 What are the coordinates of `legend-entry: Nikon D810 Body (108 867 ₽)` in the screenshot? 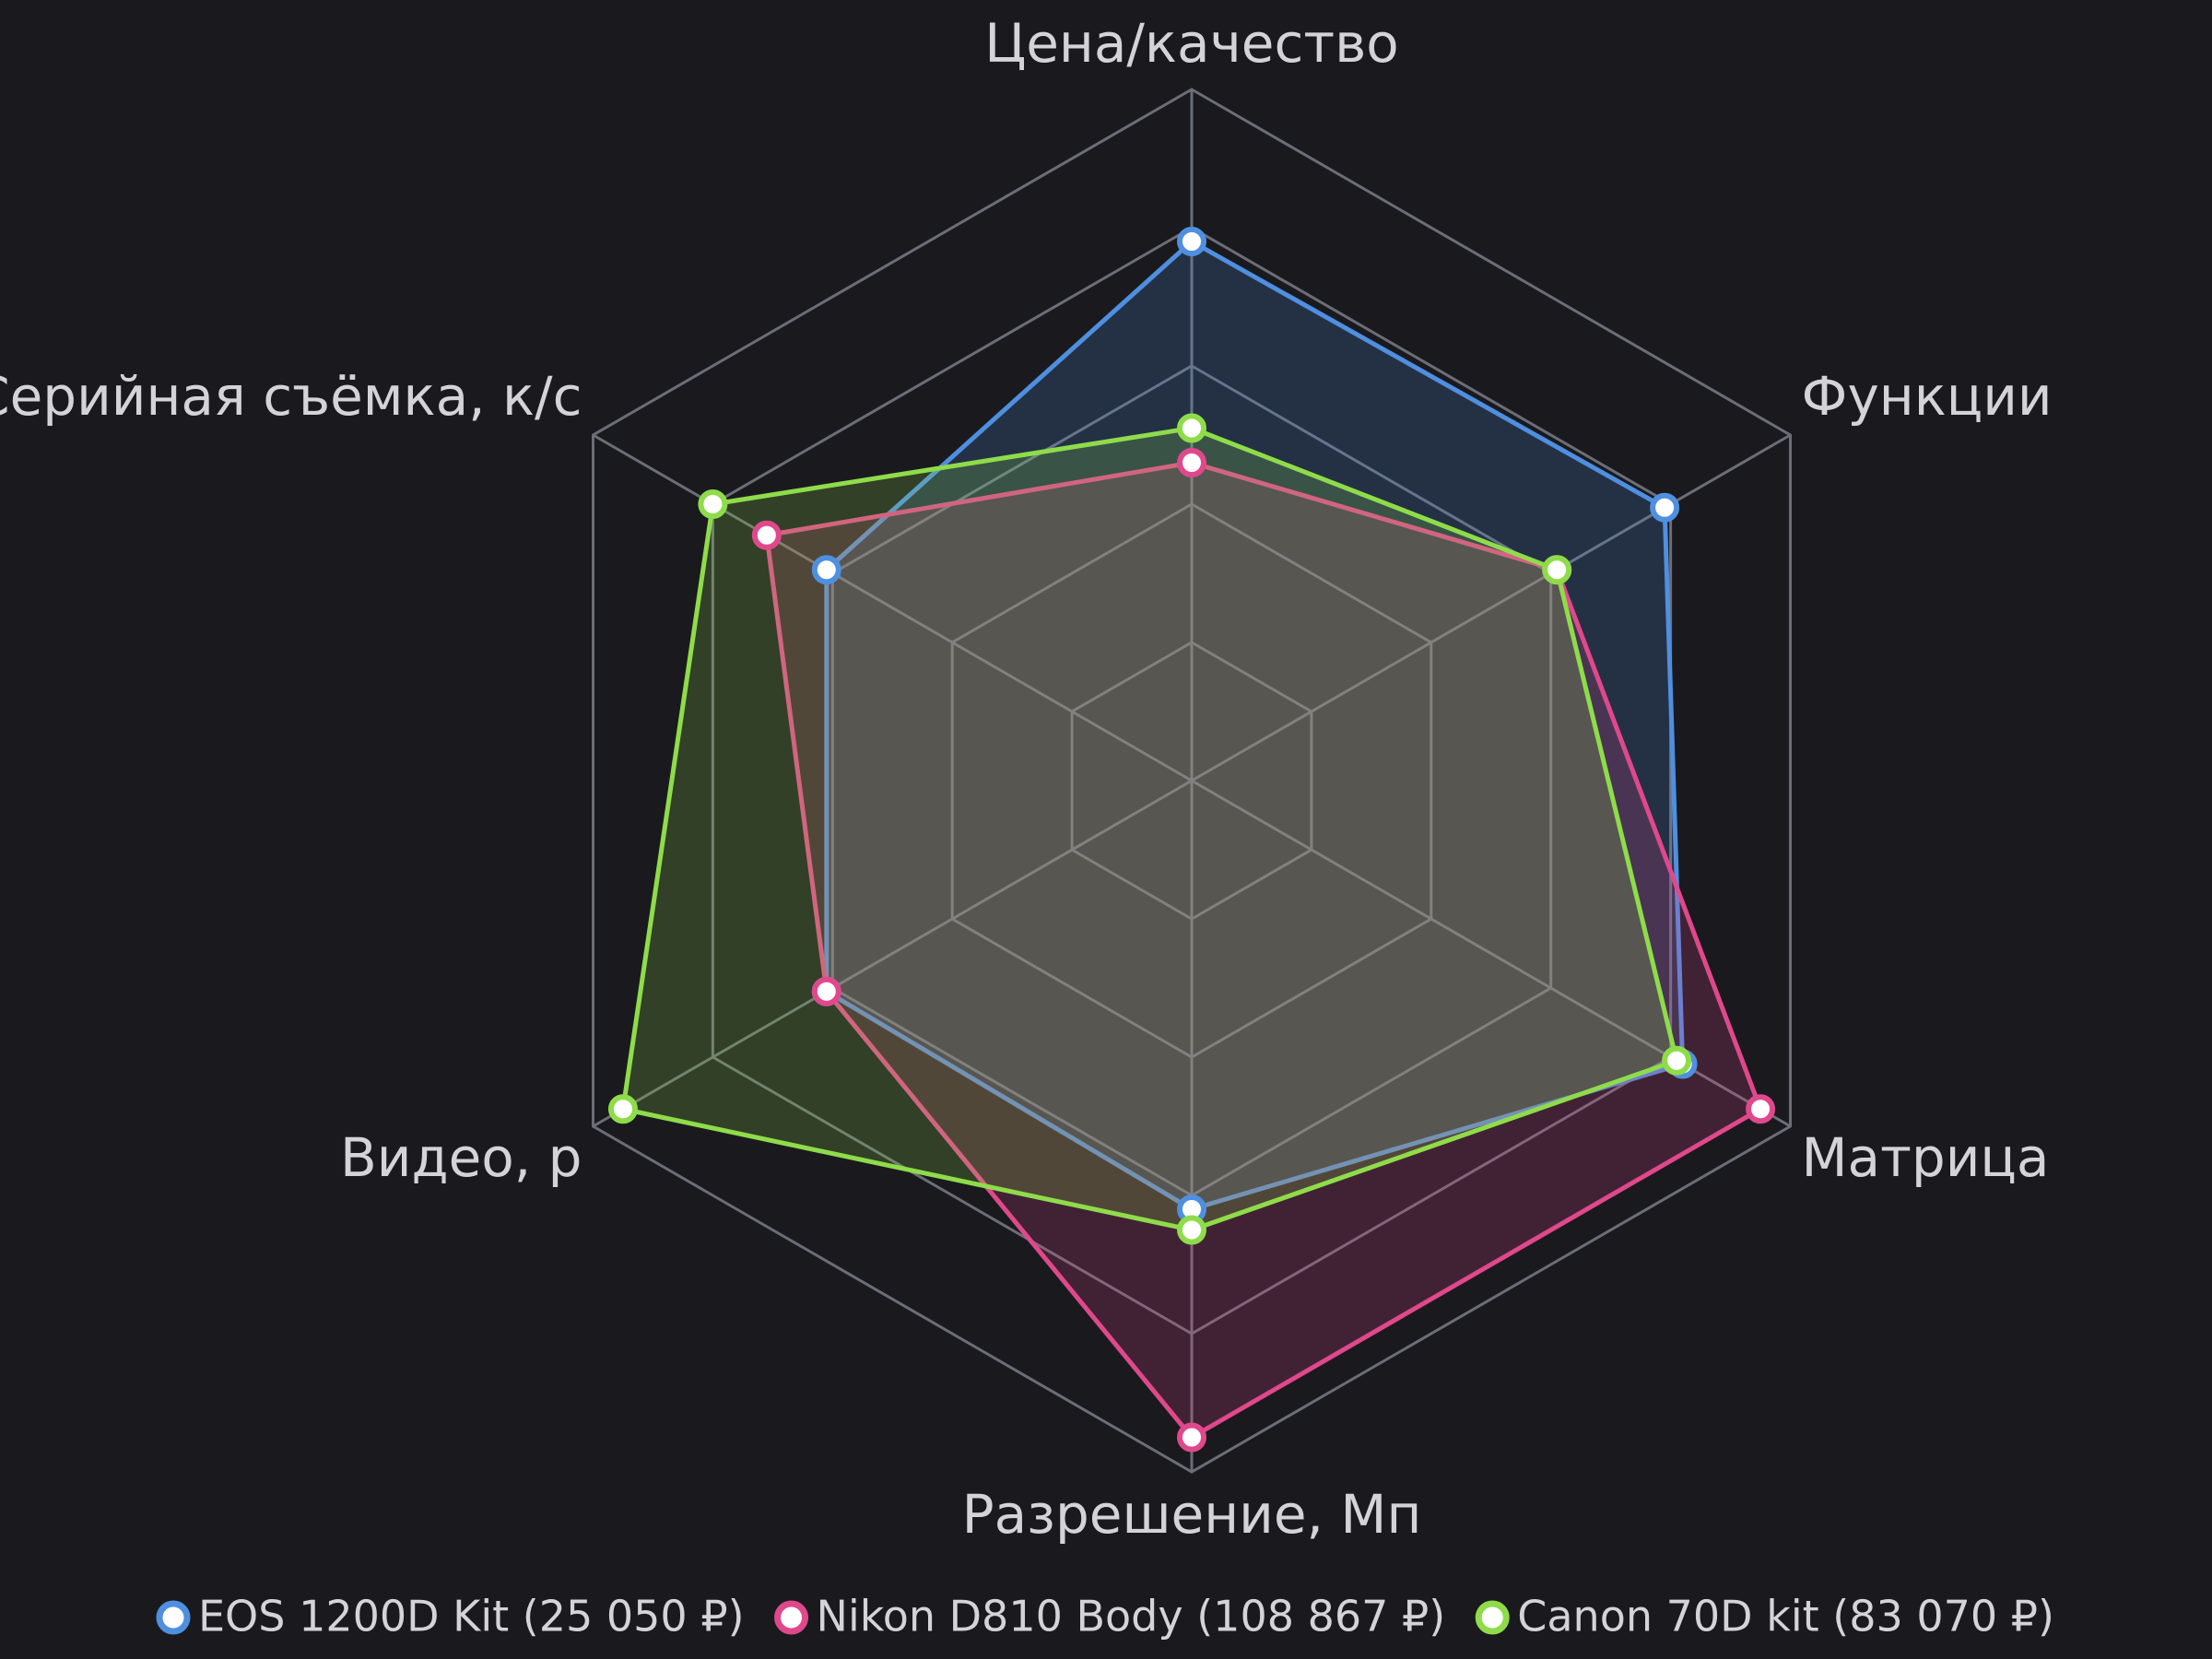 It's located at (1131, 1616).